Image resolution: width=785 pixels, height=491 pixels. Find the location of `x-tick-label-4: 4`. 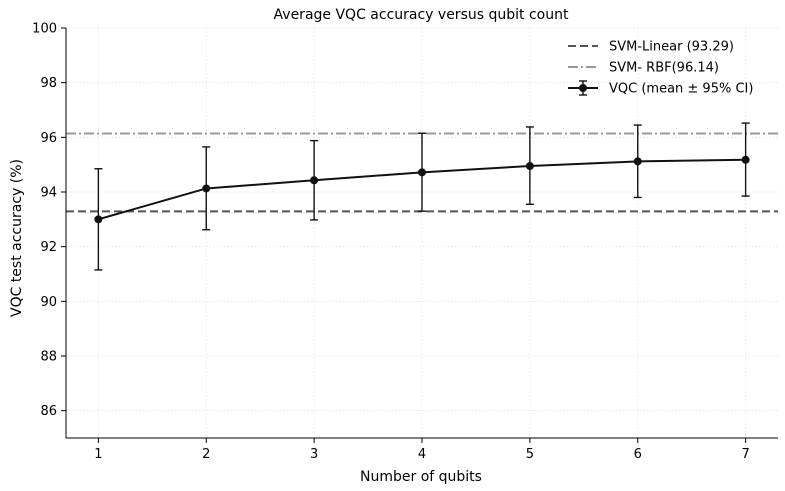

x-tick-label-4: 4 is located at coordinates (422, 454).